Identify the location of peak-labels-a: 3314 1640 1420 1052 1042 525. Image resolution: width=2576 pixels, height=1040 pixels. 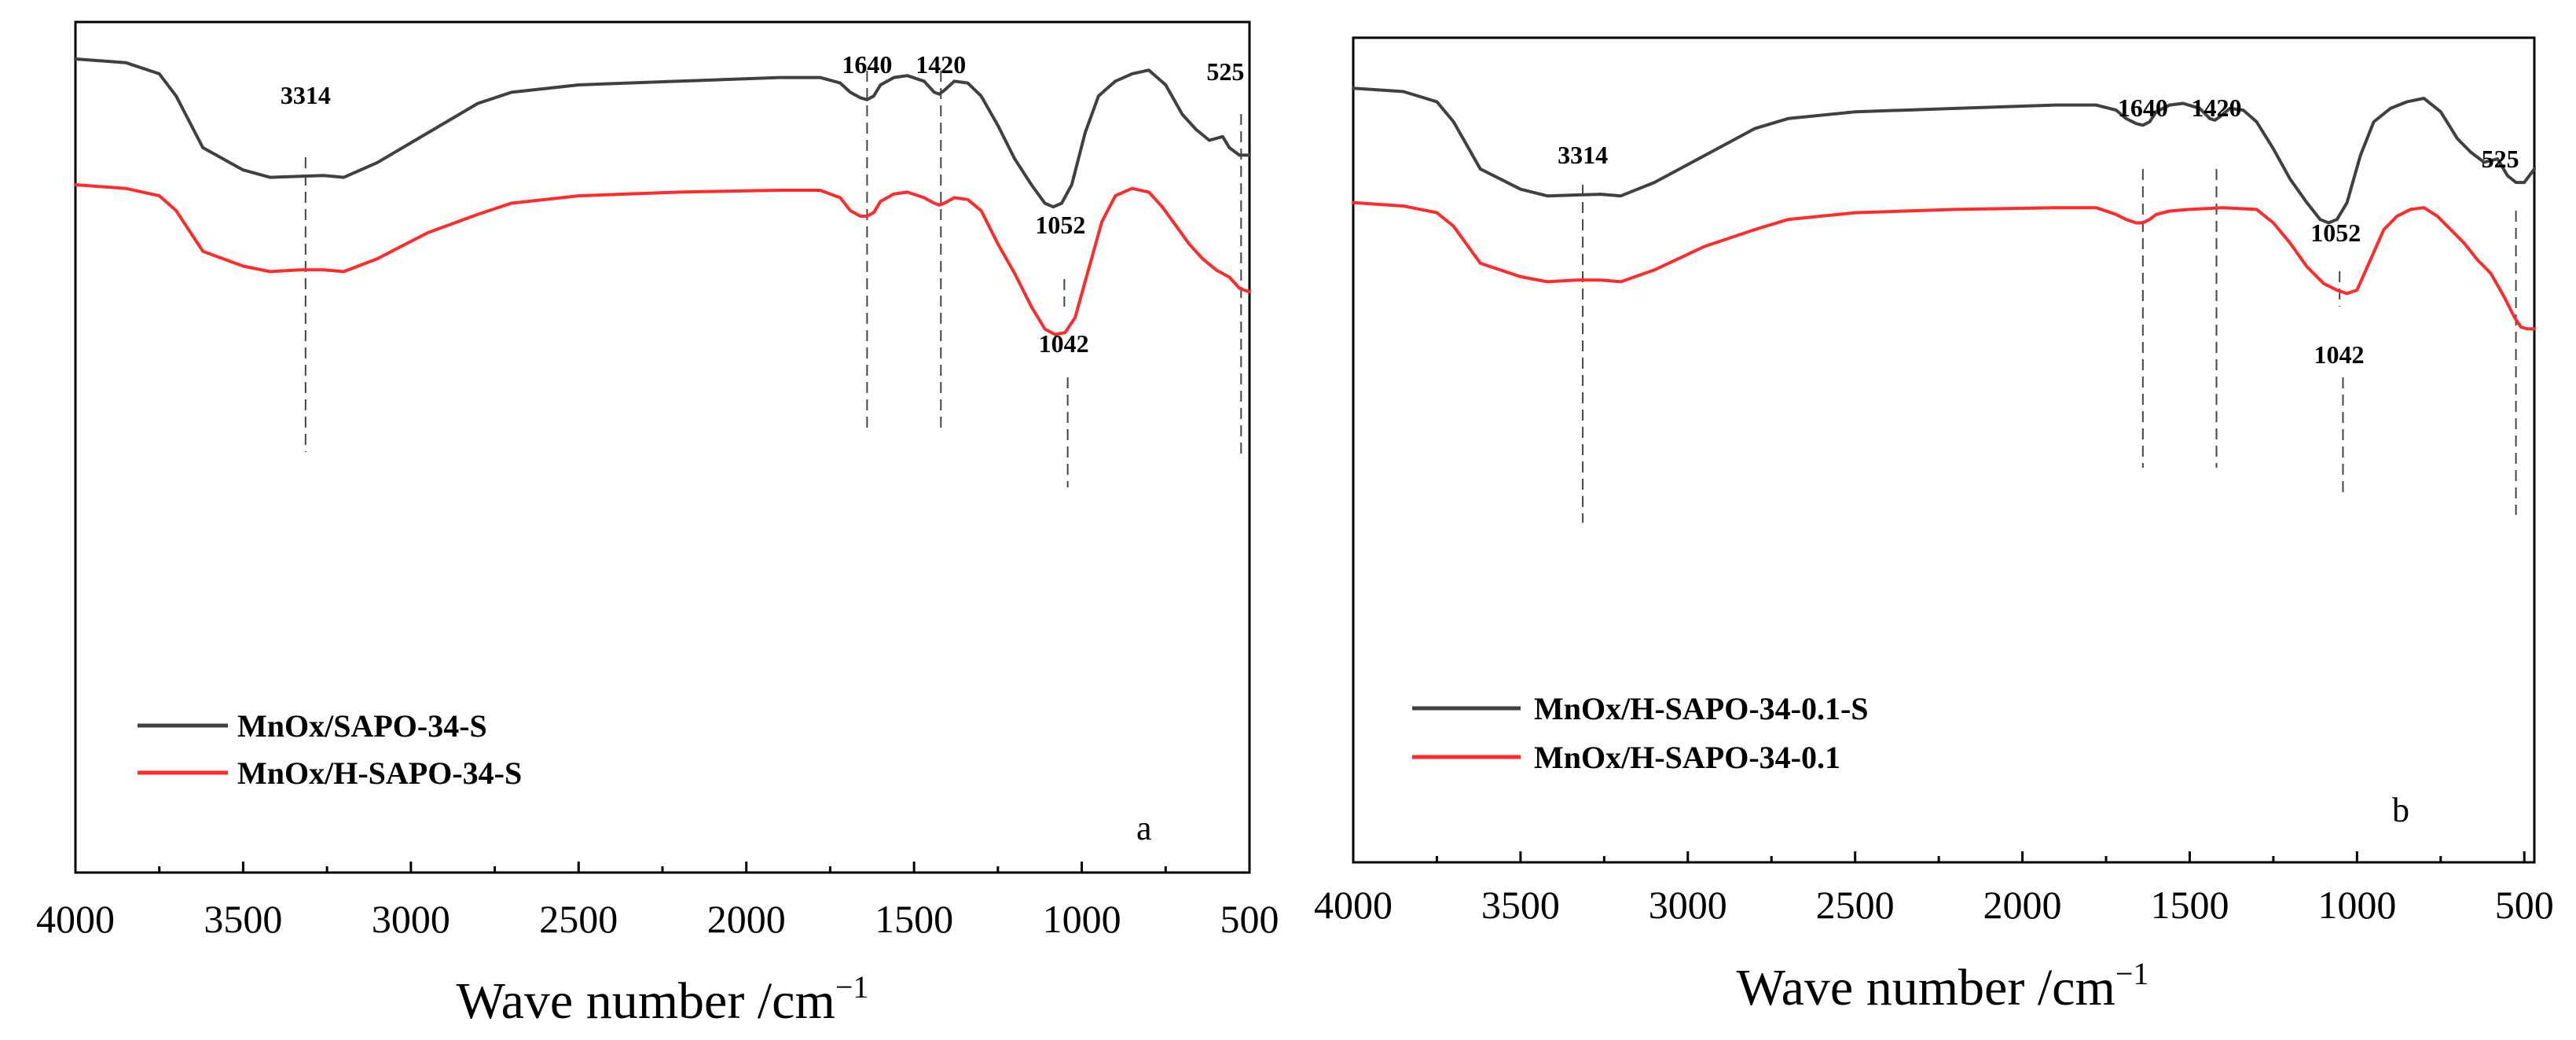
(763, 204).